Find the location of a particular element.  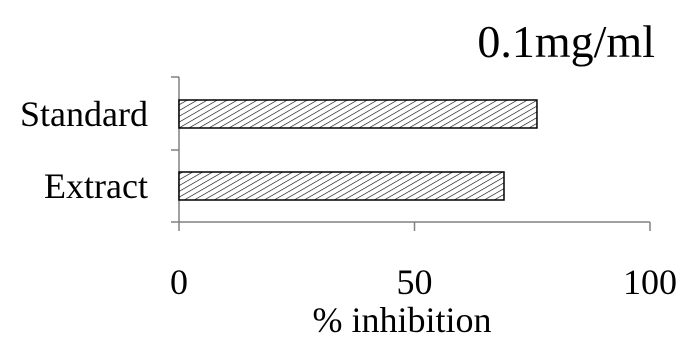

x-tick-label: 100 is located at coordinates (650, 282).